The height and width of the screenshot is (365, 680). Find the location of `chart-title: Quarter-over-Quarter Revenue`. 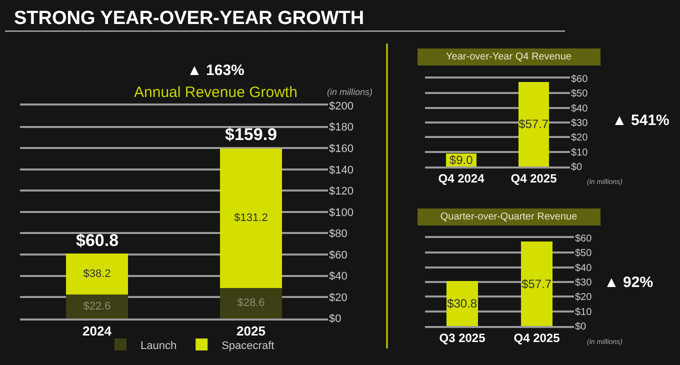

chart-title: Quarter-over-Quarter Revenue is located at coordinates (509, 217).